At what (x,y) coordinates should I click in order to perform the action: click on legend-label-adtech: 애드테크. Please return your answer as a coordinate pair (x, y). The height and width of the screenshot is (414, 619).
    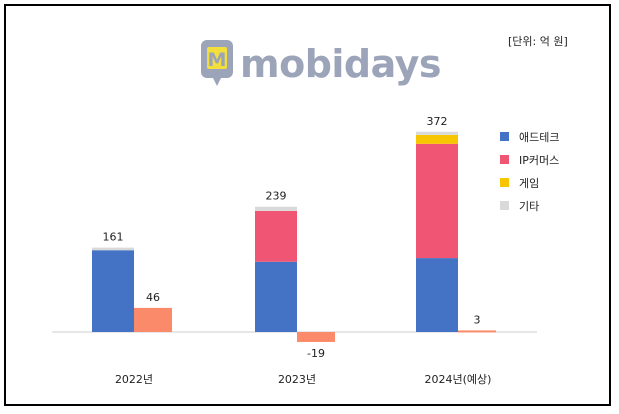
    Looking at the image, I should click on (539, 137).